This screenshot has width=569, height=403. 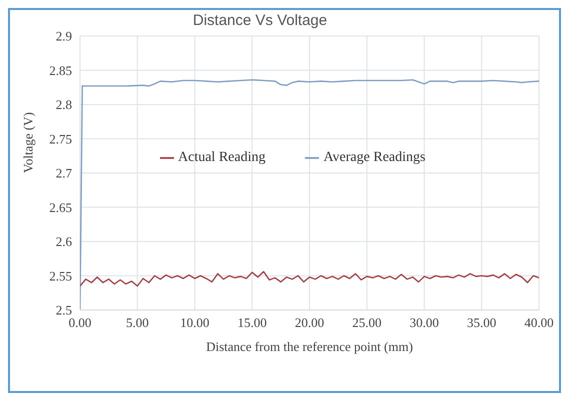 What do you see at coordinates (309, 278) in the screenshot?
I see `line-series` at bounding box center [309, 278].